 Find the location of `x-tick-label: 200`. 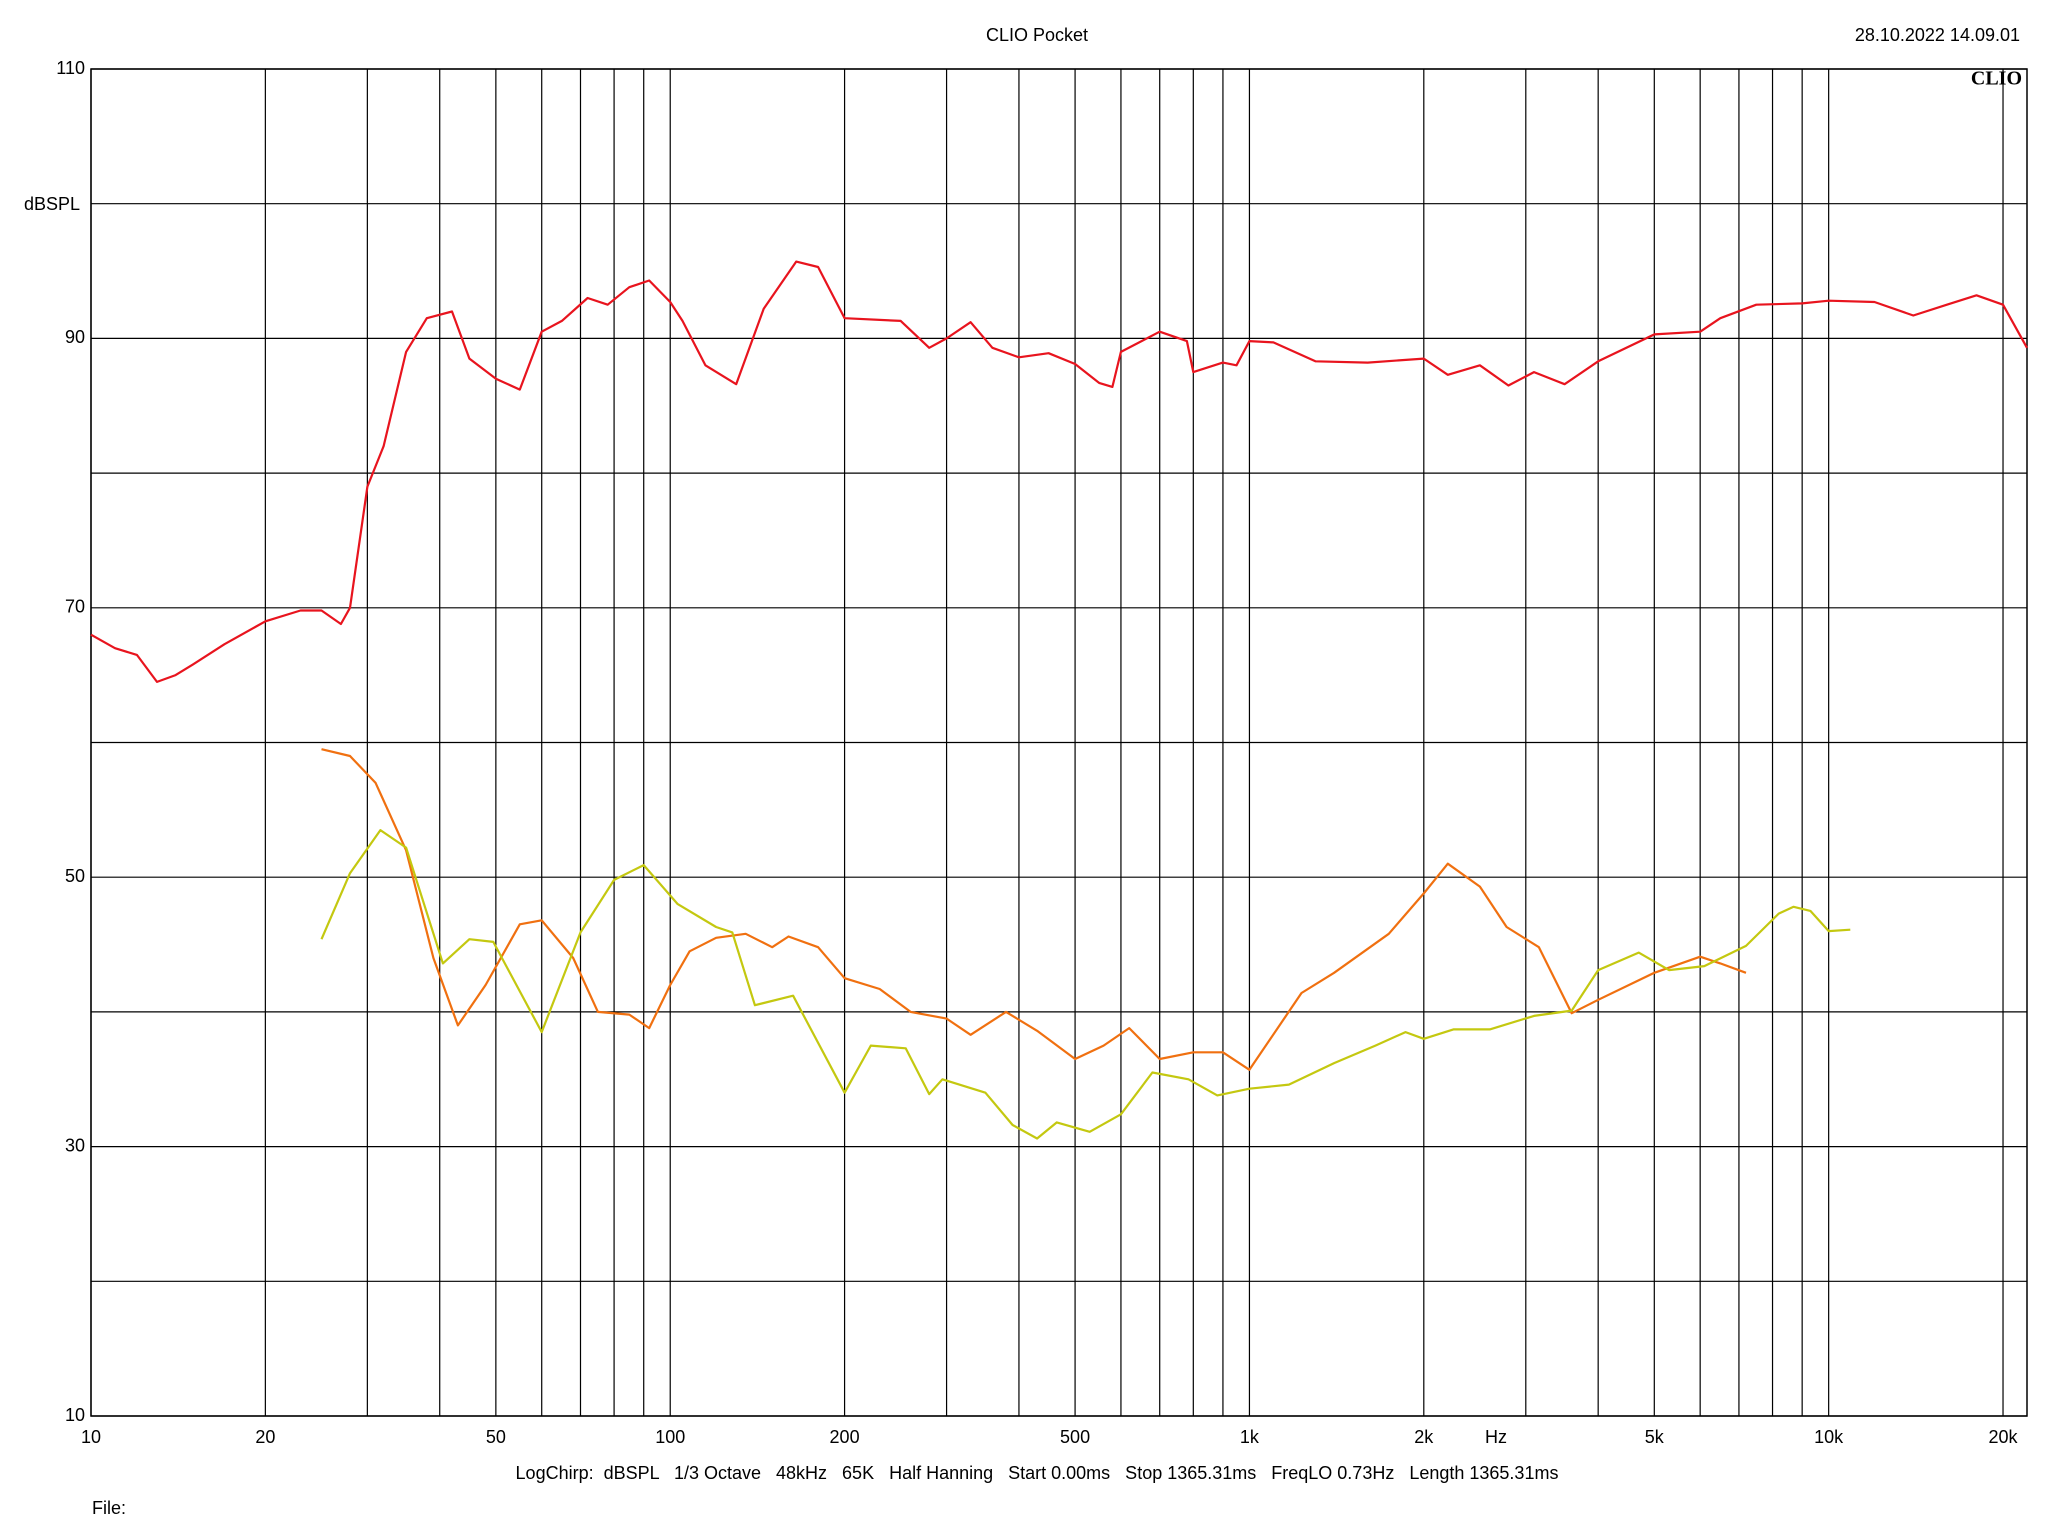

x-tick-label: 200 is located at coordinates (845, 1437).